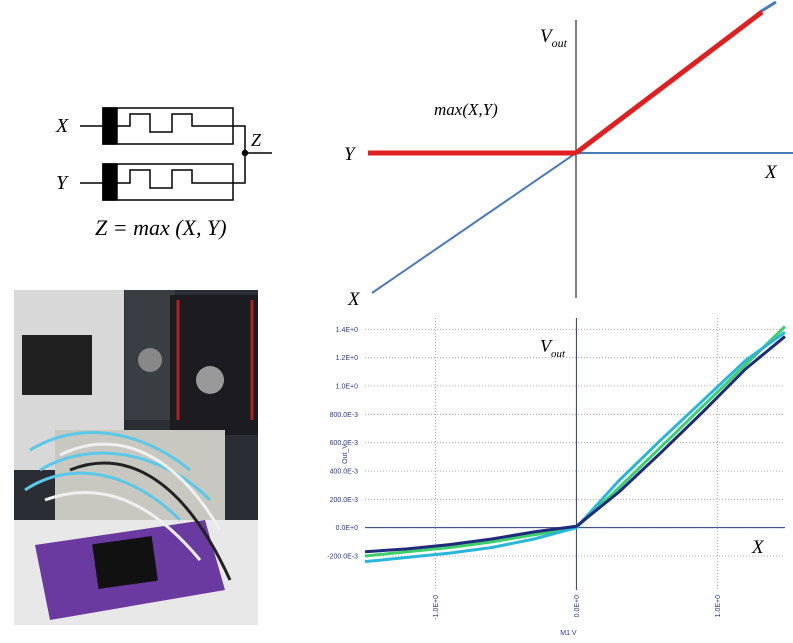 This screenshot has width=793, height=643. What do you see at coordinates (568, 633) in the screenshot?
I see `x-axis-label: M1 V` at bounding box center [568, 633].